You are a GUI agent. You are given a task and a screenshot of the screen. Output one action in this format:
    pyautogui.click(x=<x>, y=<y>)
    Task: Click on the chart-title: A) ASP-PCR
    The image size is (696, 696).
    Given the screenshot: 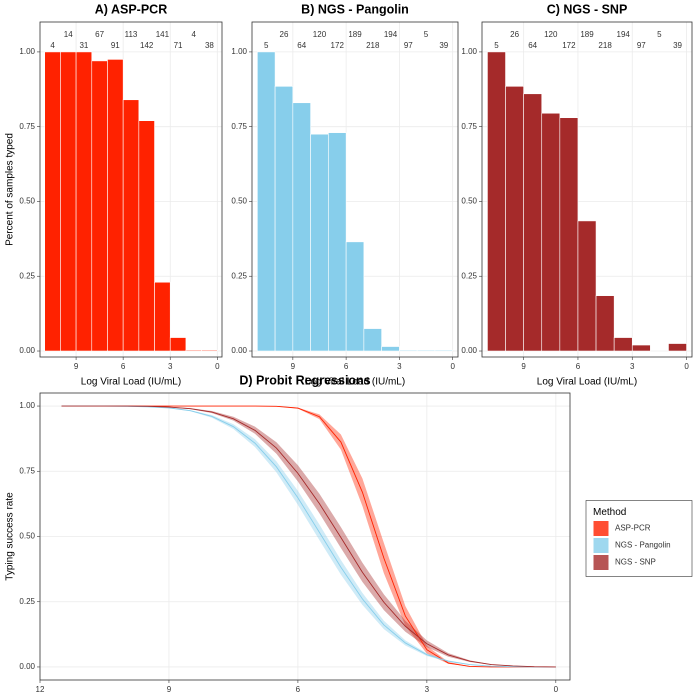 What is the action you would take?
    pyautogui.click(x=131, y=9)
    